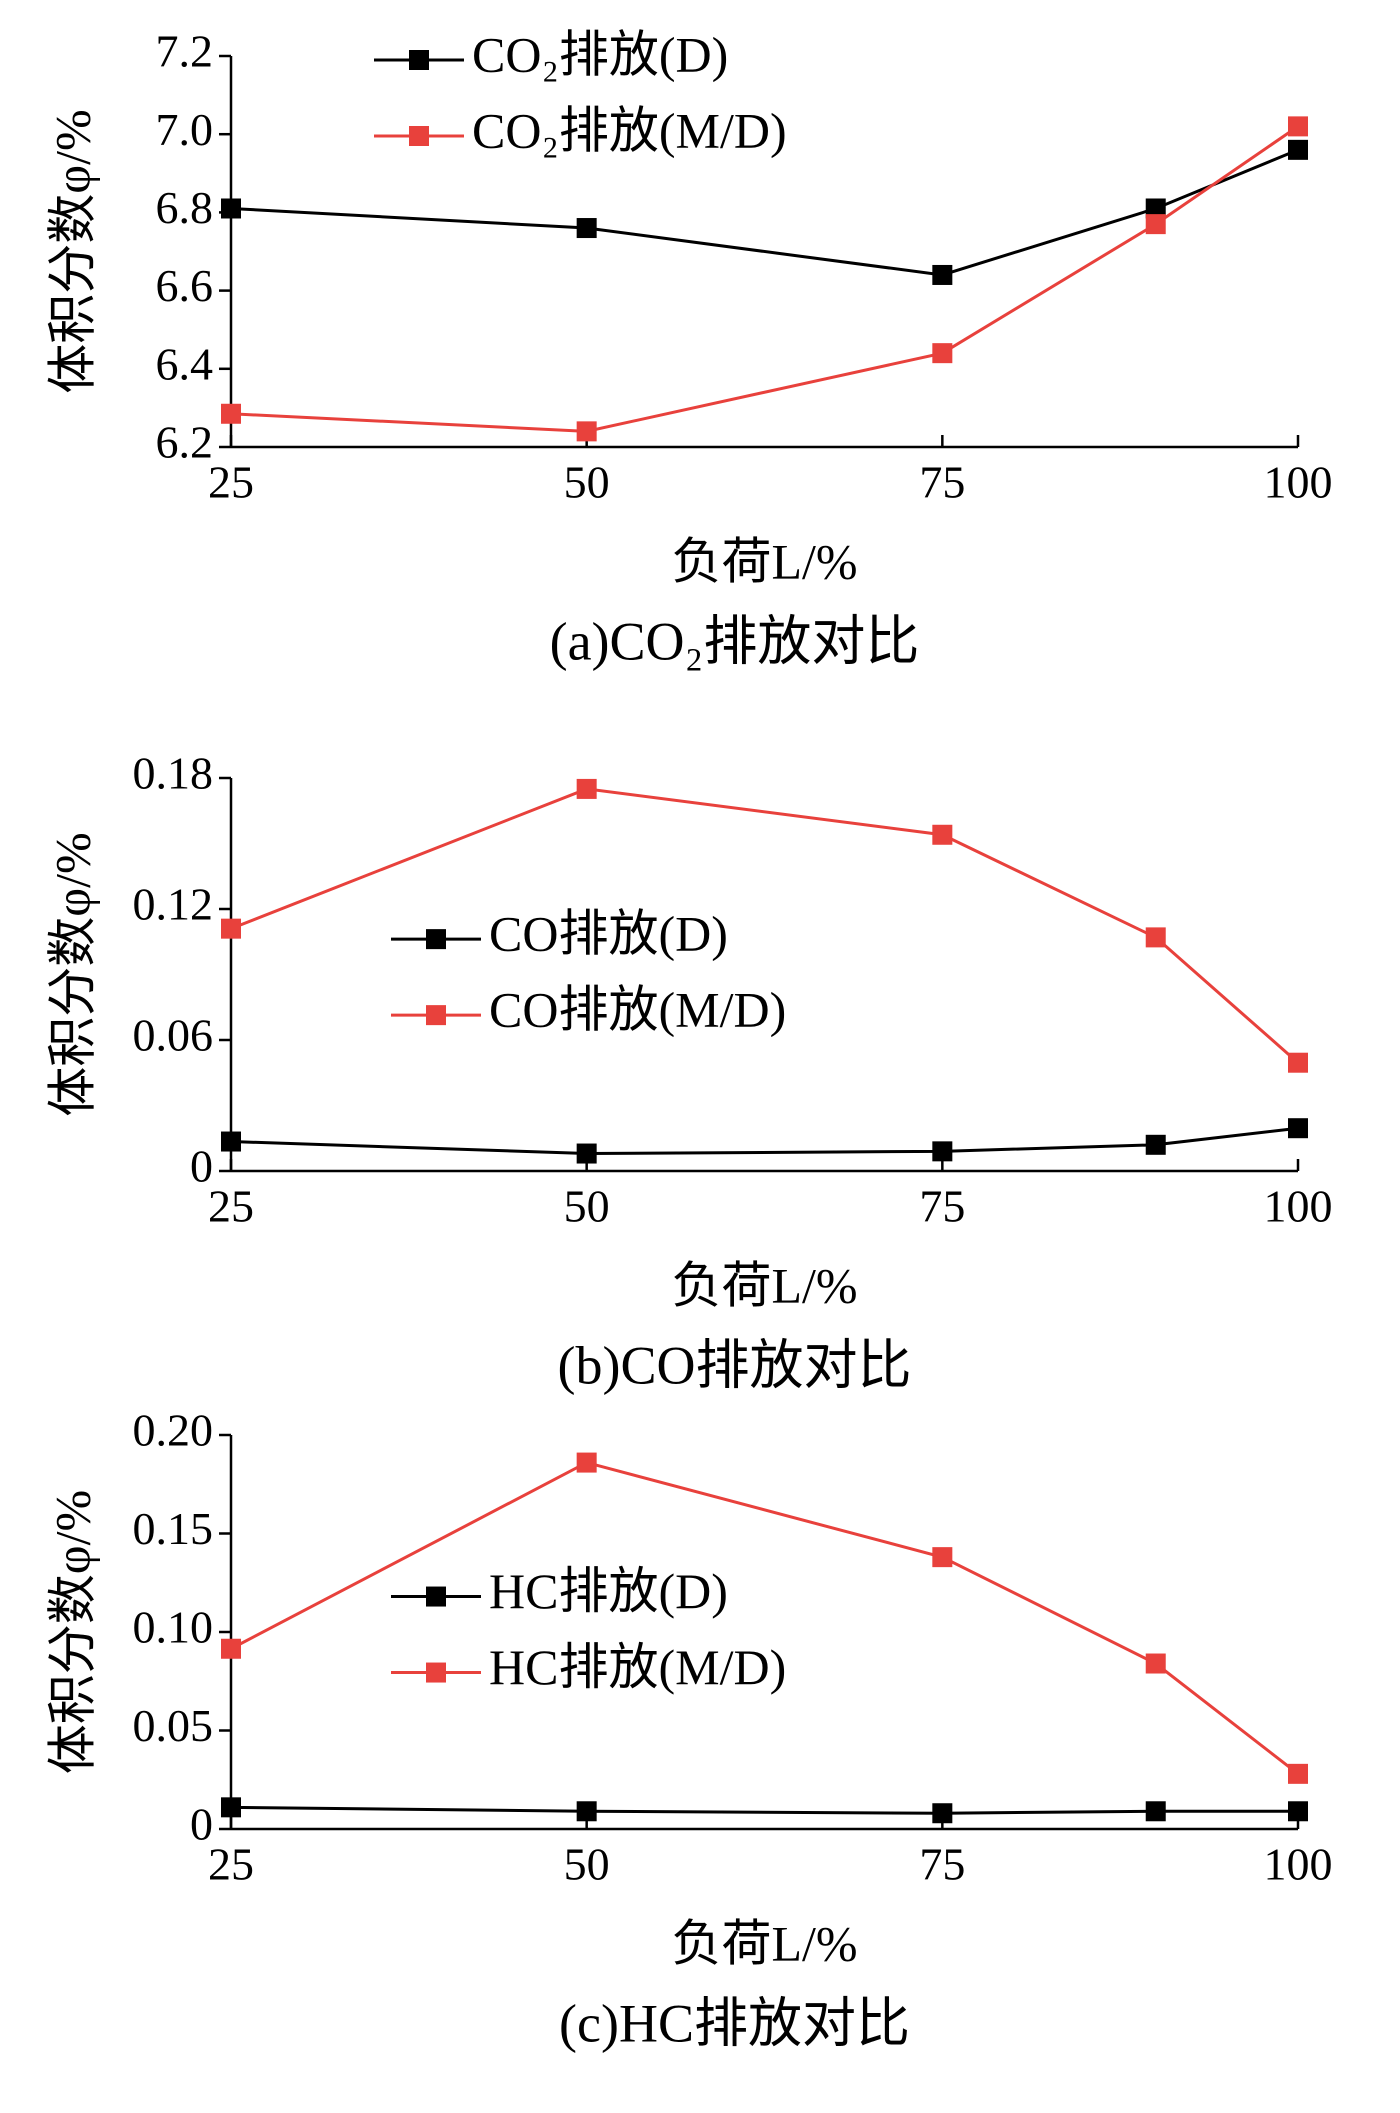 Image resolution: width=1400 pixels, height=2113 pixels. What do you see at coordinates (185, 129) in the screenshot?
I see `y-tick-label: 7.0` at bounding box center [185, 129].